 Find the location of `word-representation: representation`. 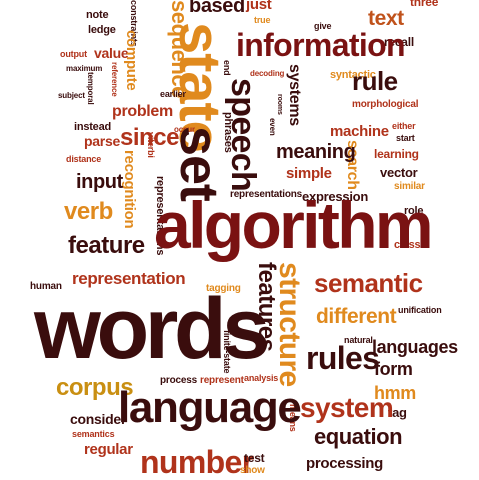

word-representation: representation is located at coordinates (129, 278).